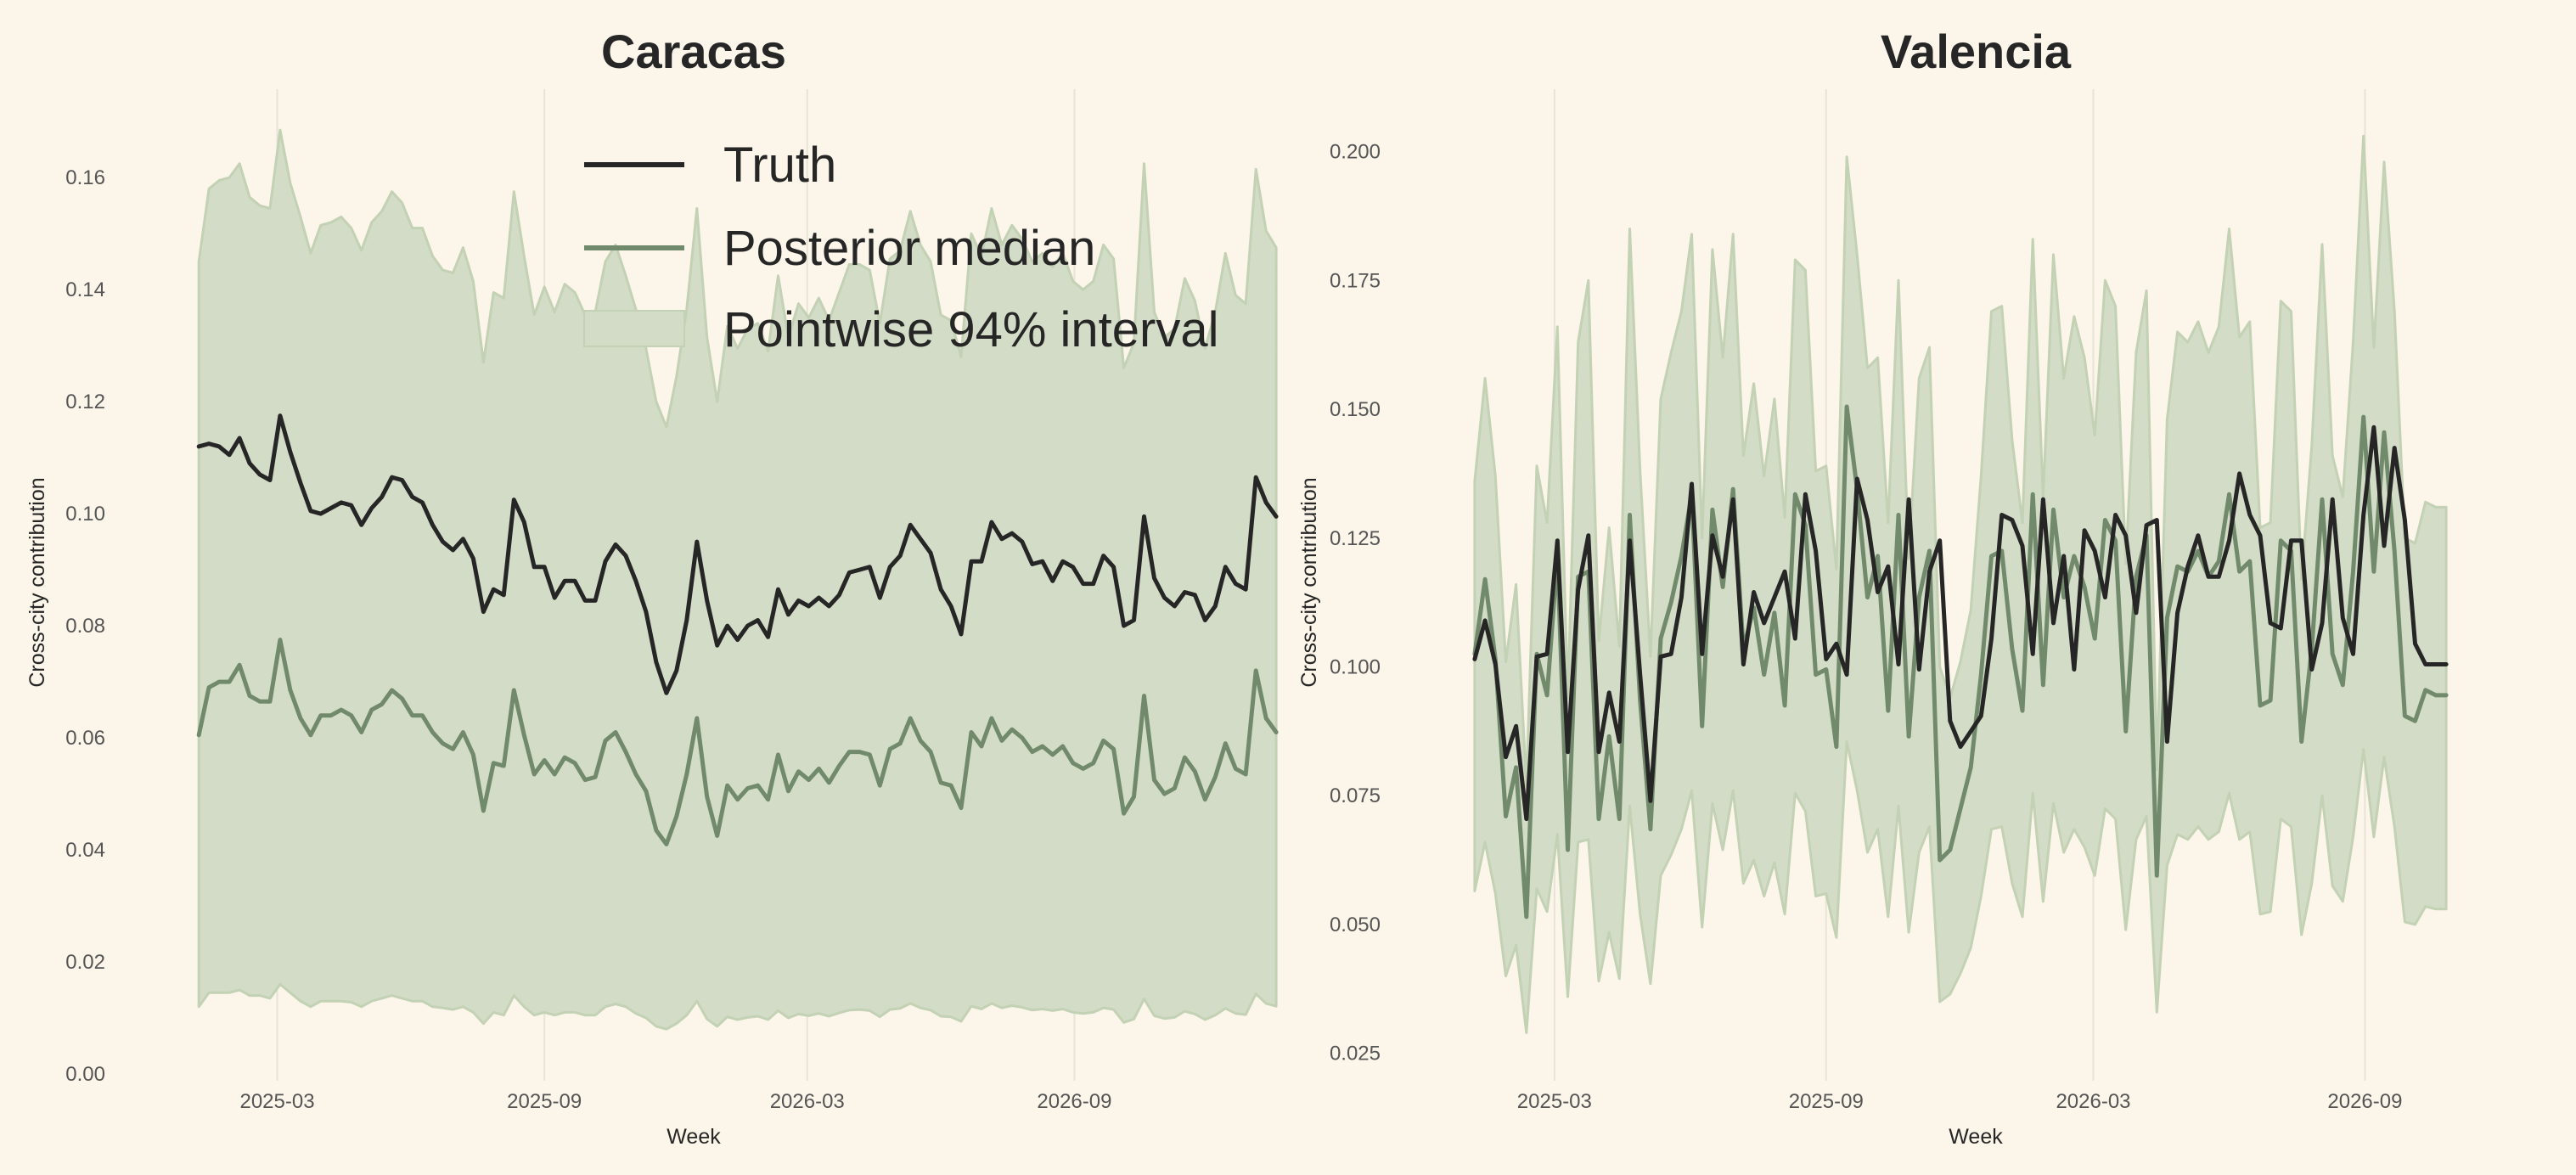 The image size is (2576, 1175). What do you see at coordinates (1355, 409) in the screenshot?
I see `y-tick-label: 0.150` at bounding box center [1355, 409].